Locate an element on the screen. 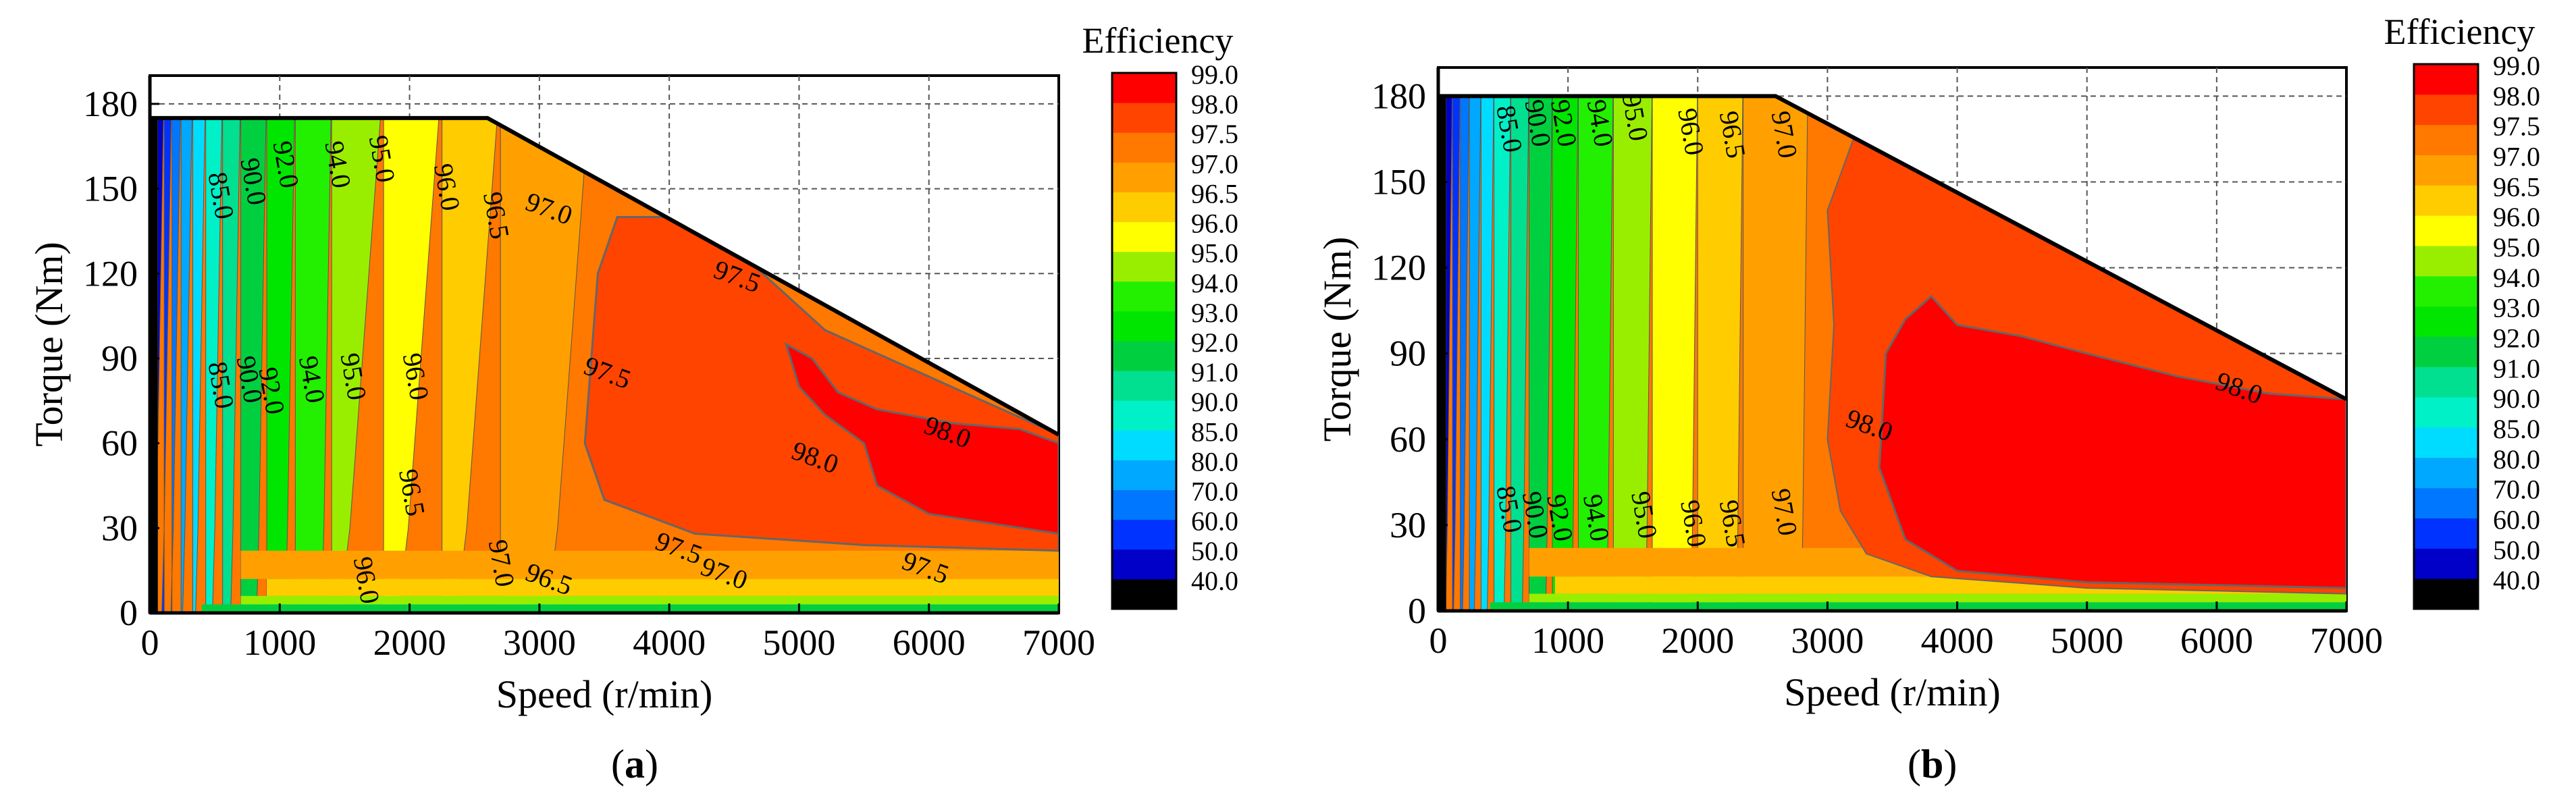 This screenshot has width=2576, height=808. y-tick-label: 90 is located at coordinates (1408, 353).